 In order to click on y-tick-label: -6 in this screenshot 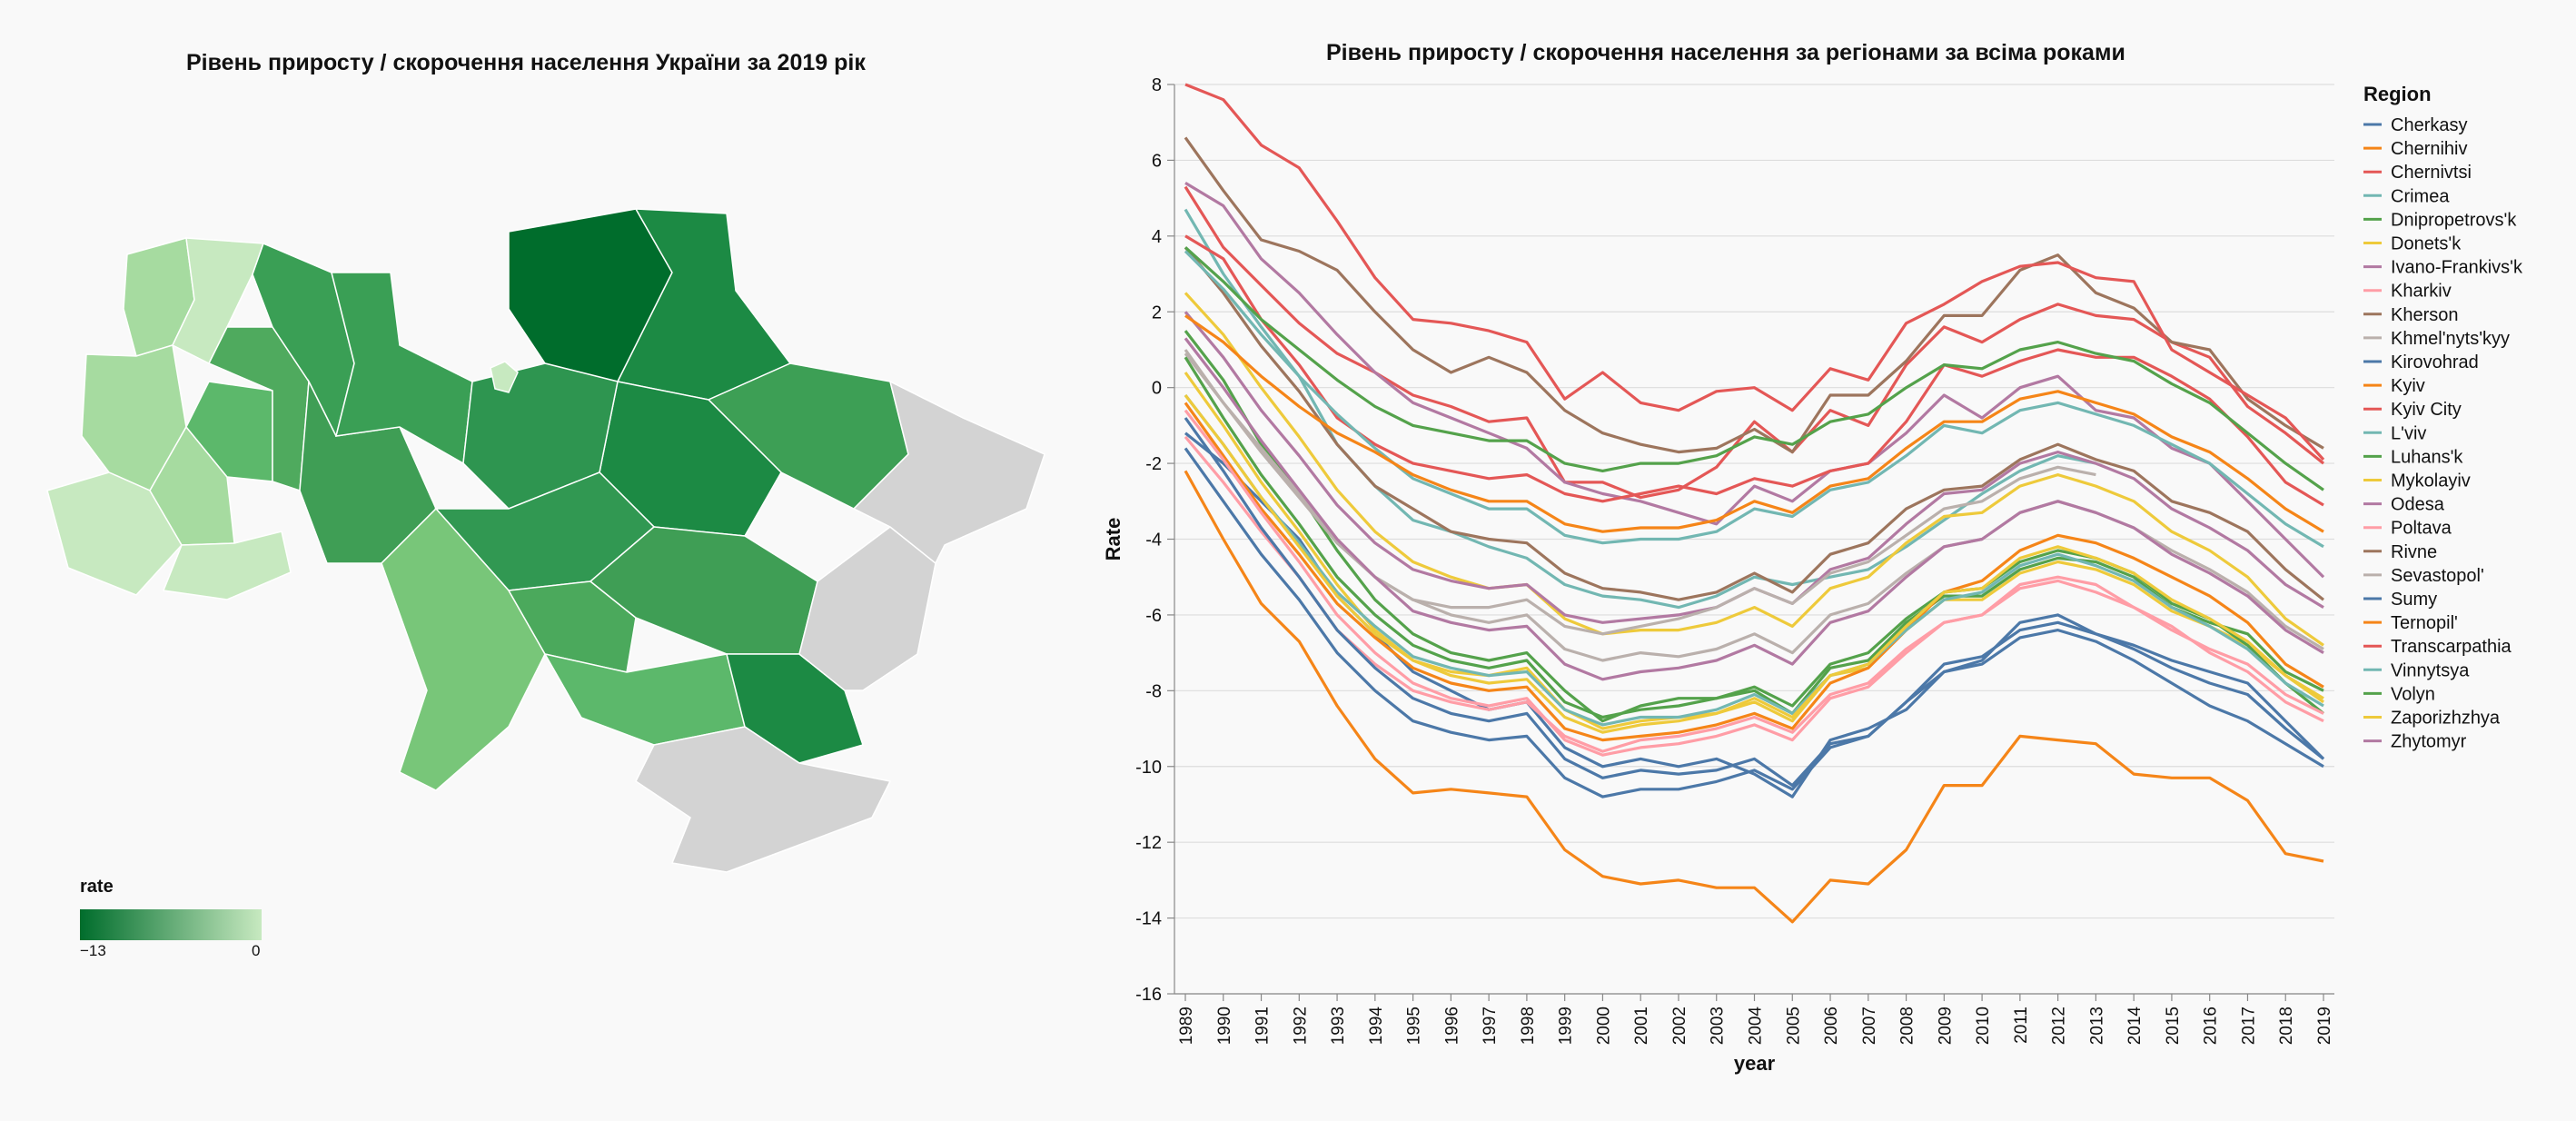, I will do `click(1153, 616)`.